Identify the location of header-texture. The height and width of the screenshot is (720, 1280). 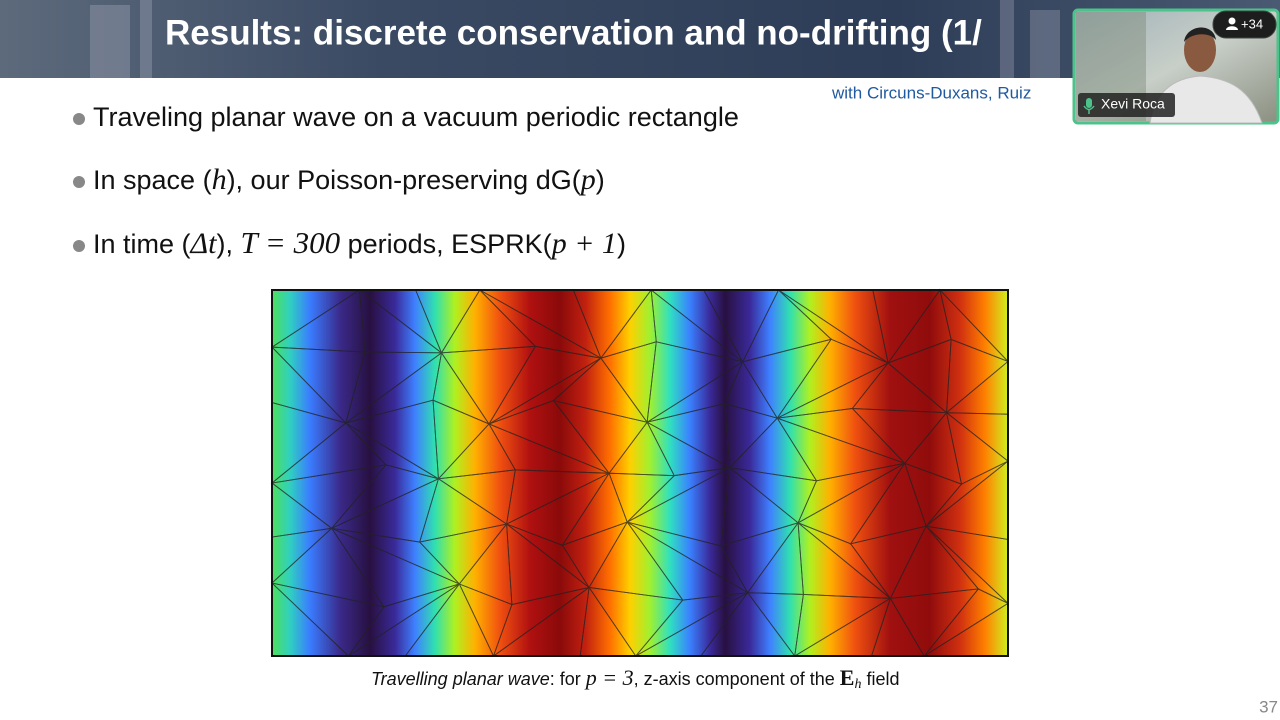
(575, 39).